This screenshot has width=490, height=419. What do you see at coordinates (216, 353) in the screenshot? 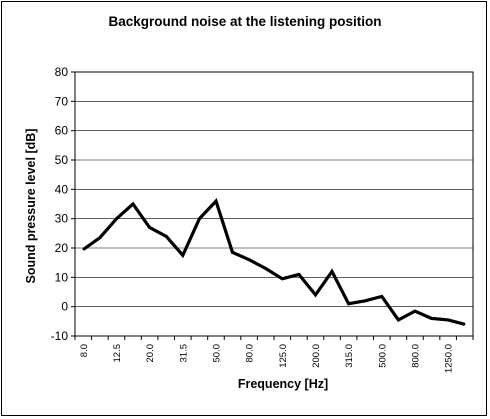
I see `x-tick-label: 50.0` at bounding box center [216, 353].